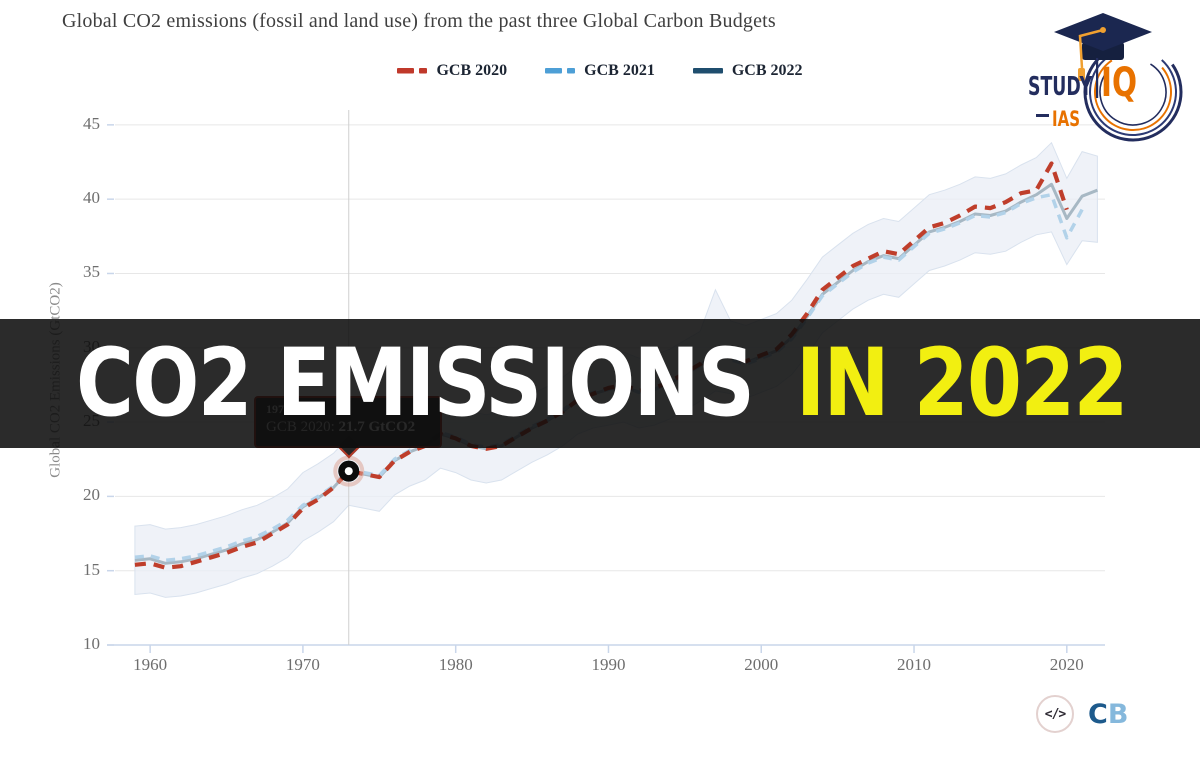 Image resolution: width=1200 pixels, height=768 pixels. What do you see at coordinates (1060, 87) in the screenshot?
I see `studyiq-wordmark-study: STUDY` at bounding box center [1060, 87].